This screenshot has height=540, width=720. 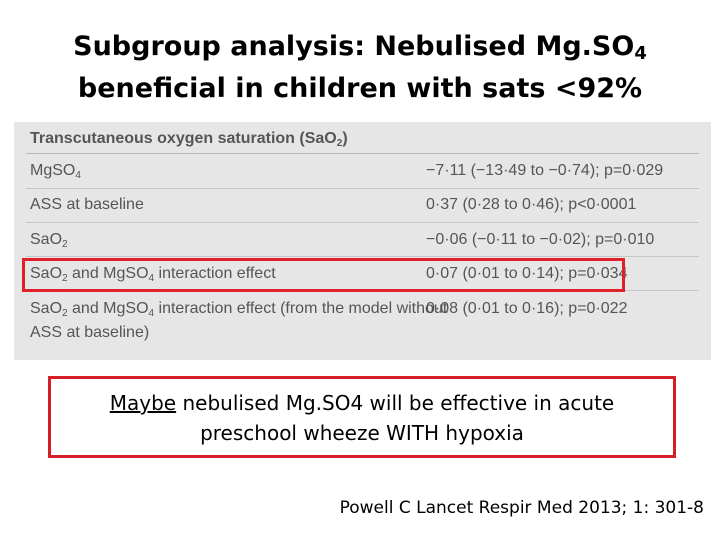 I want to click on row-label: MgSO4, so click(x=55, y=171).